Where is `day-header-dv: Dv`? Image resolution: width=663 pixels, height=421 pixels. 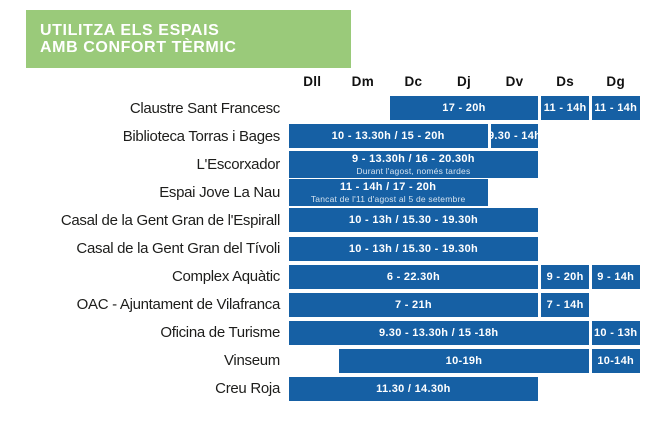 day-header-dv: Dv is located at coordinates (514, 81).